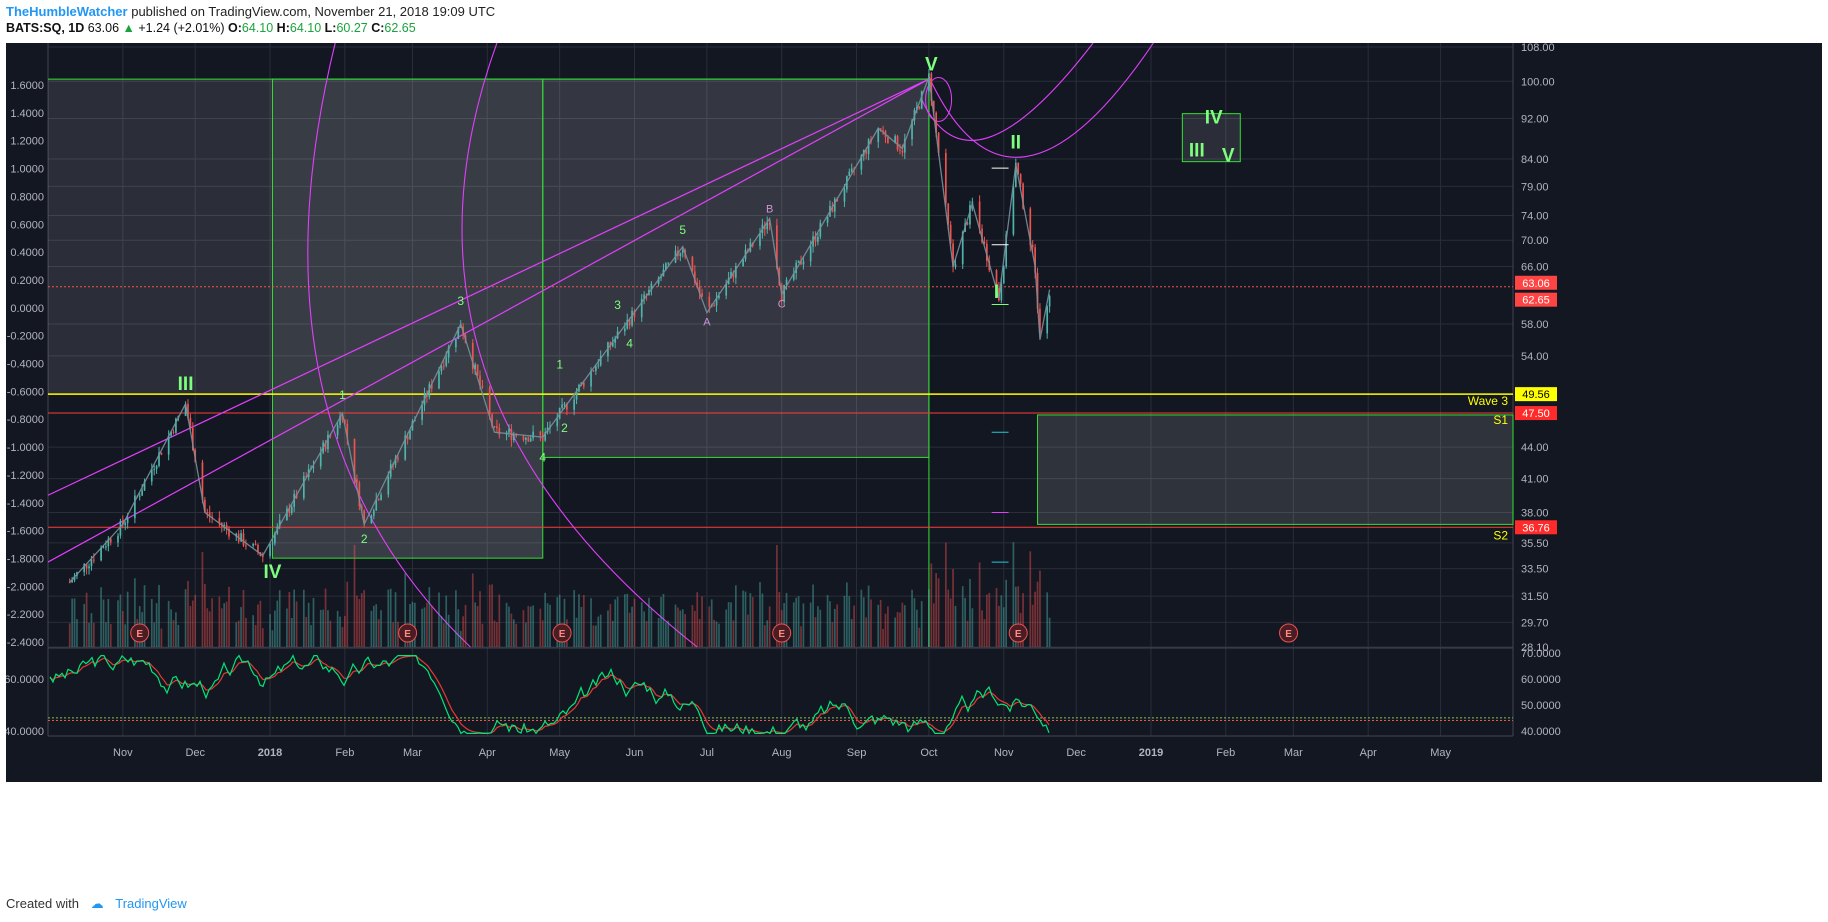  What do you see at coordinates (1488, 401) in the screenshot?
I see `wave3-label: Wave 3` at bounding box center [1488, 401].